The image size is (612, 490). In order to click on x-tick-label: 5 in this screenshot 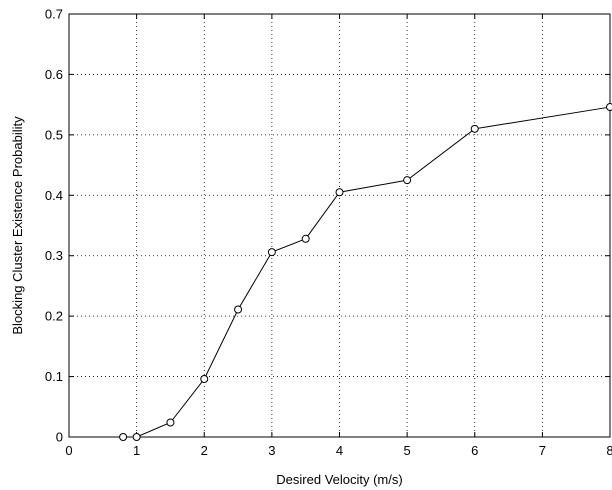, I will do `click(407, 450)`.